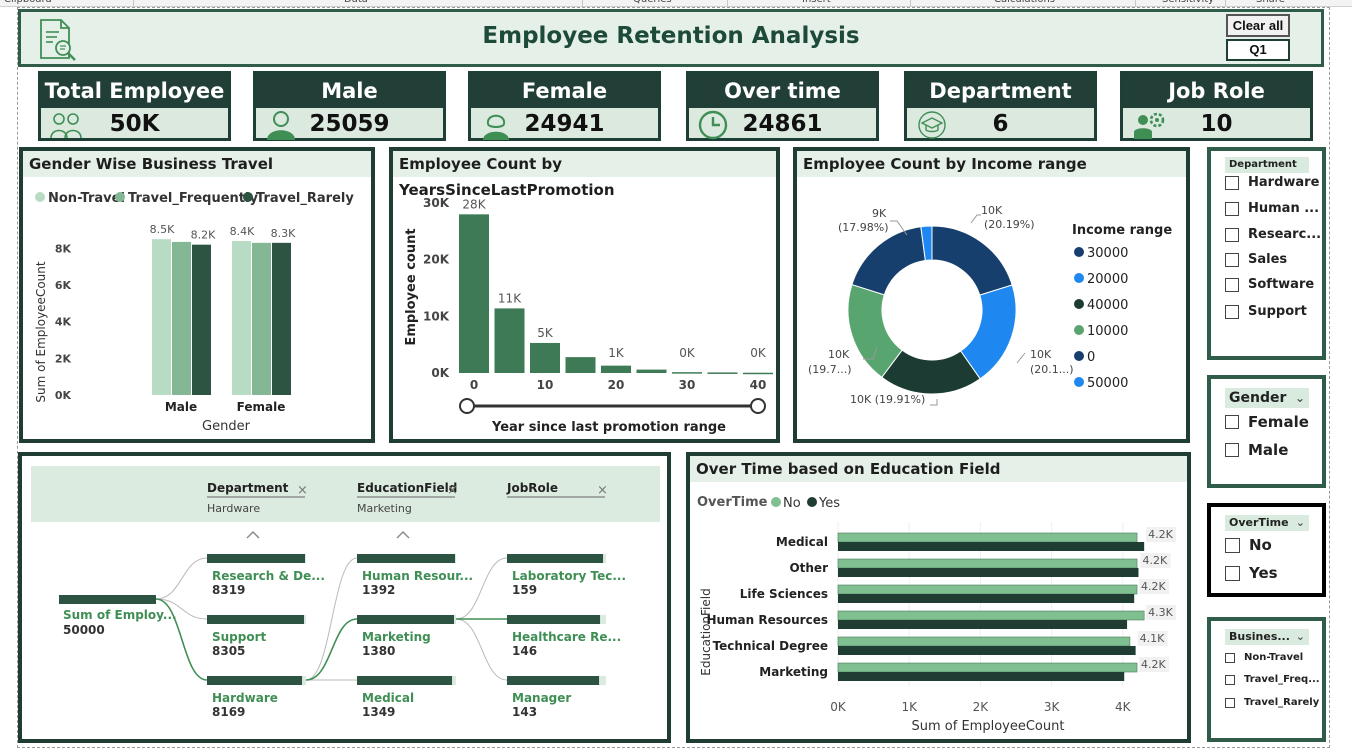 The width and height of the screenshot is (1352, 751). I want to click on y-tick-label: Life Sciences, so click(784, 594).